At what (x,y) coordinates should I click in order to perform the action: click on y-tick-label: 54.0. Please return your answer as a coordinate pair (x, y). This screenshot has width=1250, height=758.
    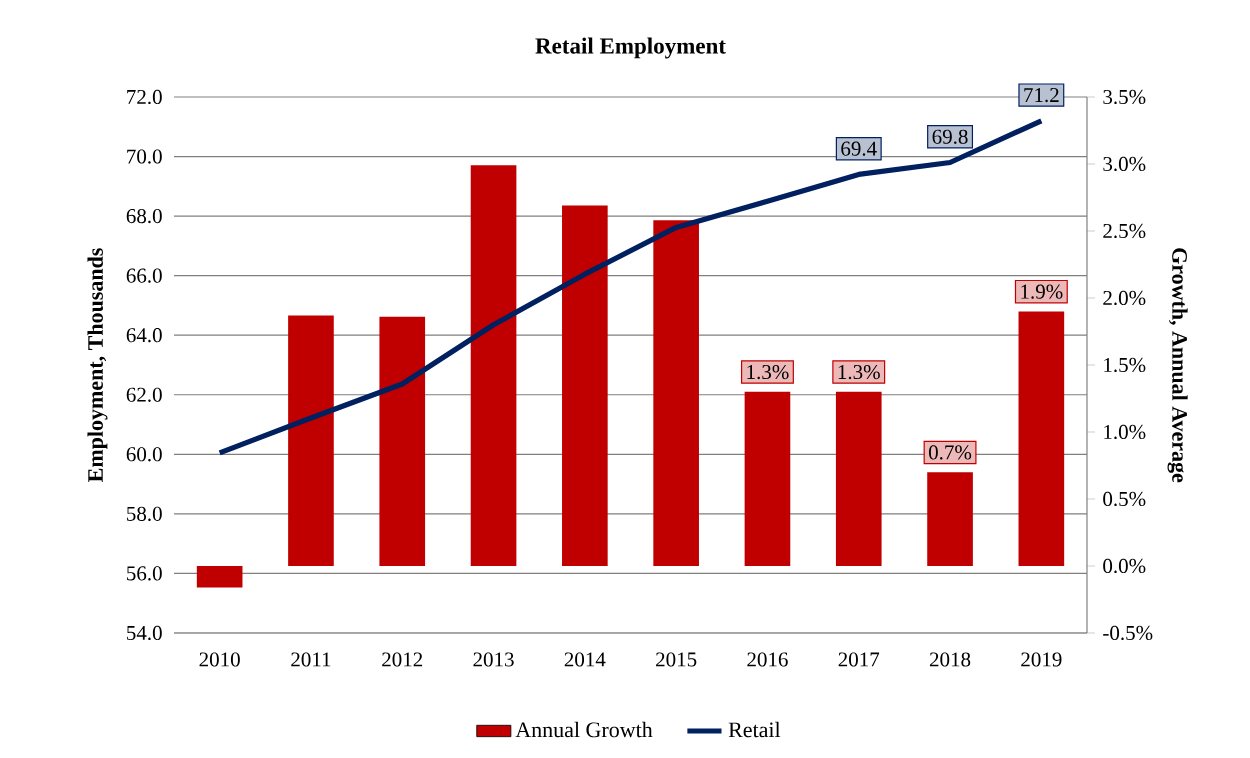
    Looking at the image, I should click on (144, 633).